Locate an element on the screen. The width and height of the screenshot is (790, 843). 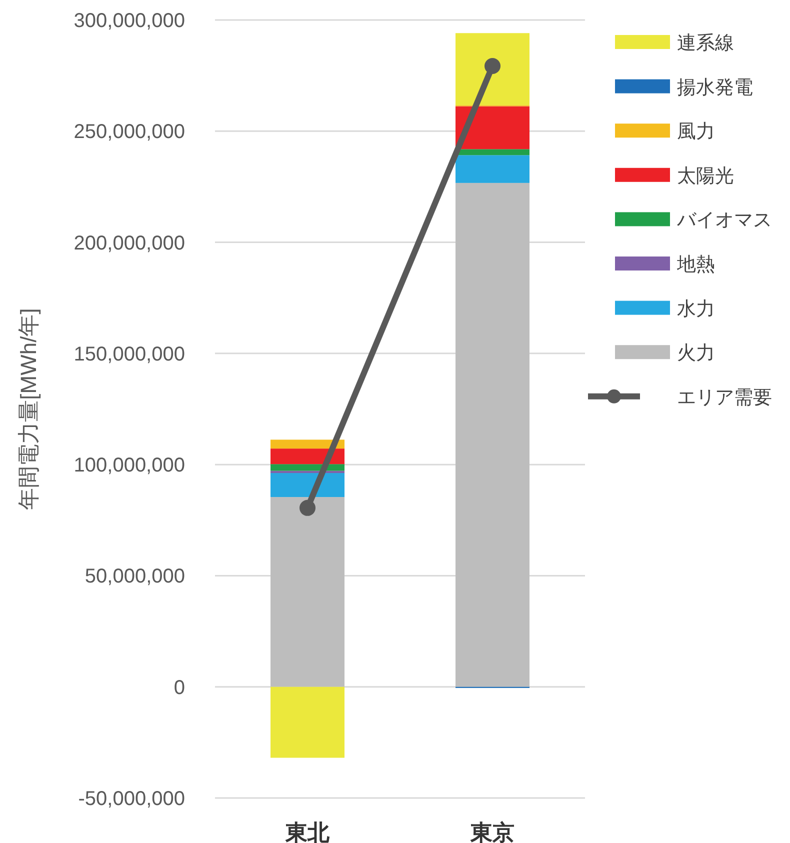
legend-label: エリア需要 is located at coordinates (724, 397).